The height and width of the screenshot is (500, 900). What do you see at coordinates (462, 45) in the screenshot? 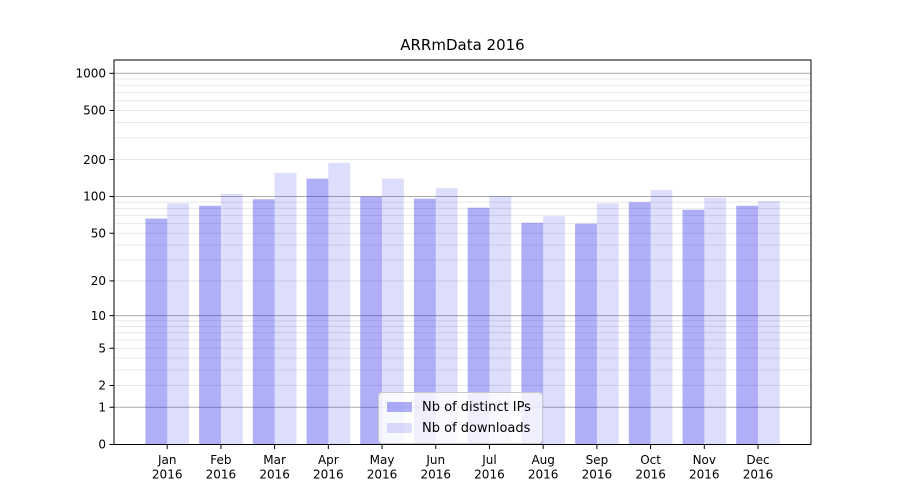
I see `chart-title: ARRmData 2016` at bounding box center [462, 45].